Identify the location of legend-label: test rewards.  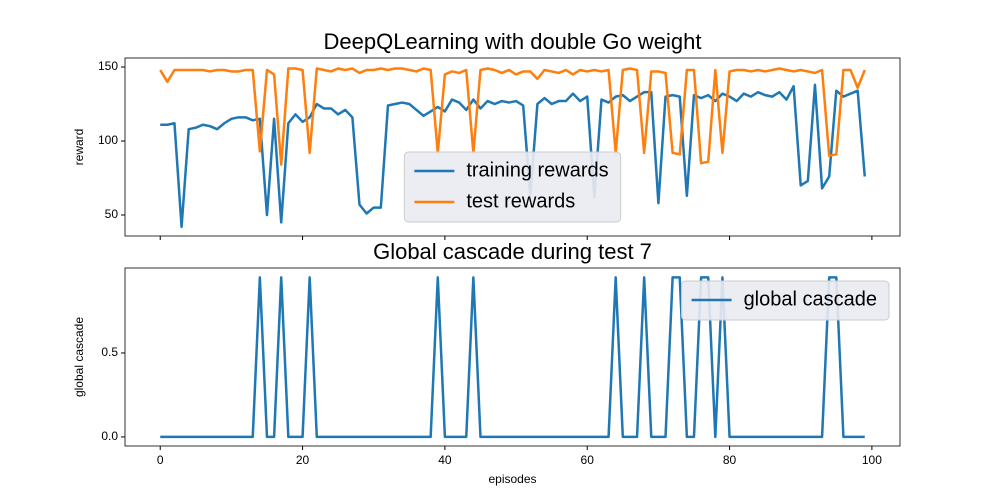
(520, 201).